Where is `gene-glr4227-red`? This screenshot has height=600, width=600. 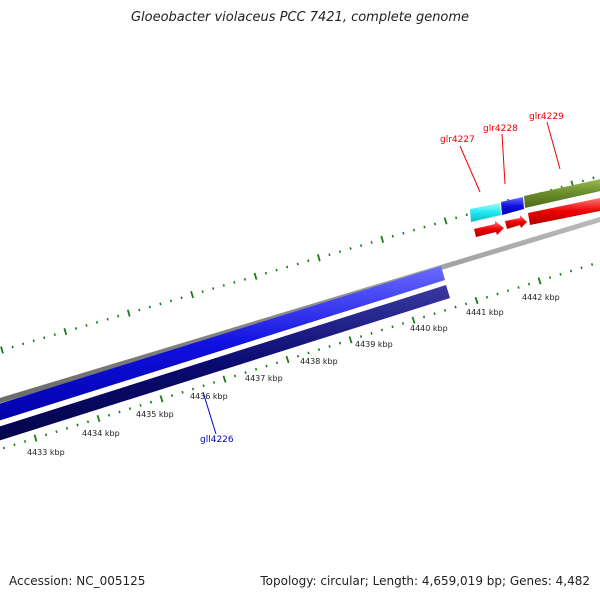 gene-glr4227-red is located at coordinates (489, 229).